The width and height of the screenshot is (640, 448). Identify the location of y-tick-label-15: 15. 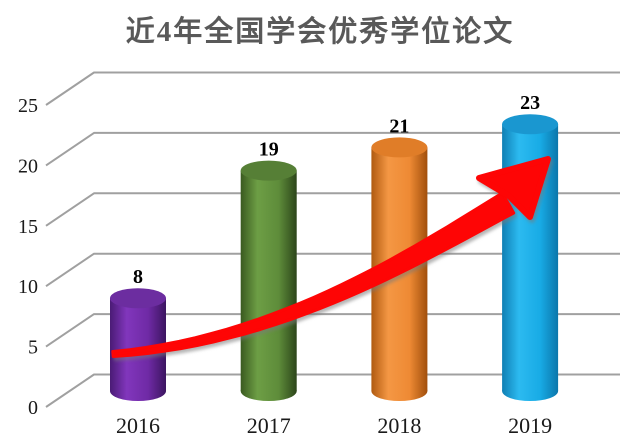
(28, 227).